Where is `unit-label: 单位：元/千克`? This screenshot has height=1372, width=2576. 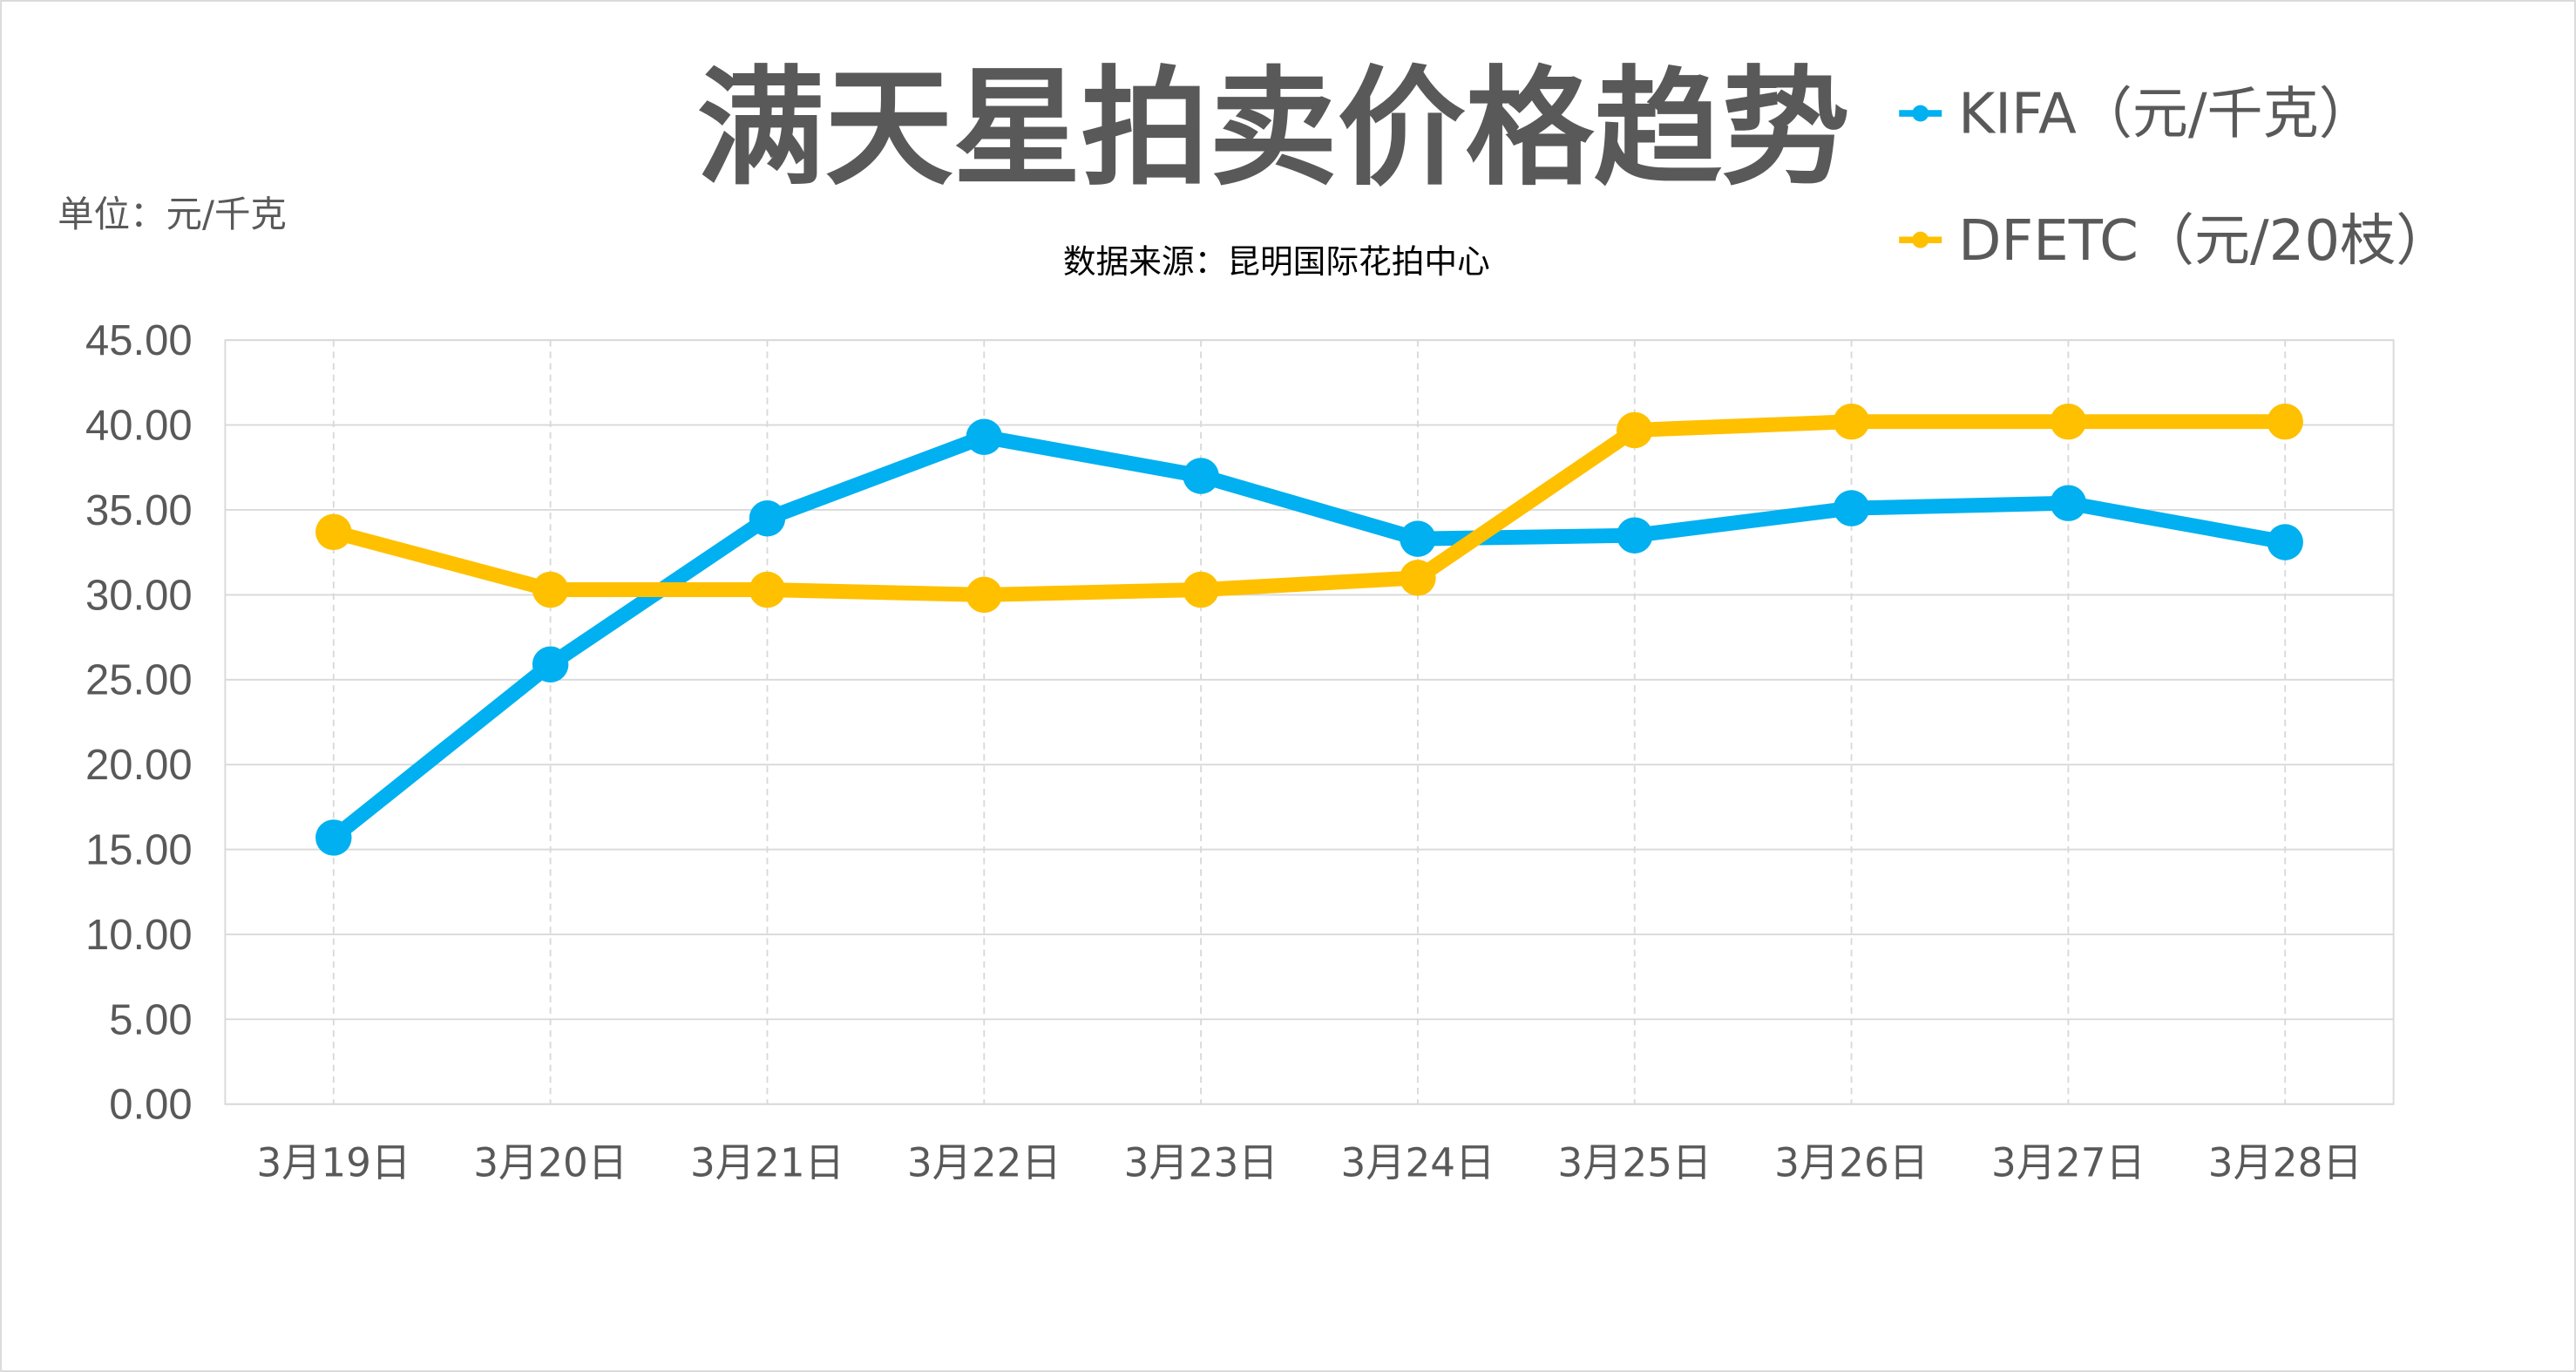
unit-label: 单位：元/千克 is located at coordinates (173, 215).